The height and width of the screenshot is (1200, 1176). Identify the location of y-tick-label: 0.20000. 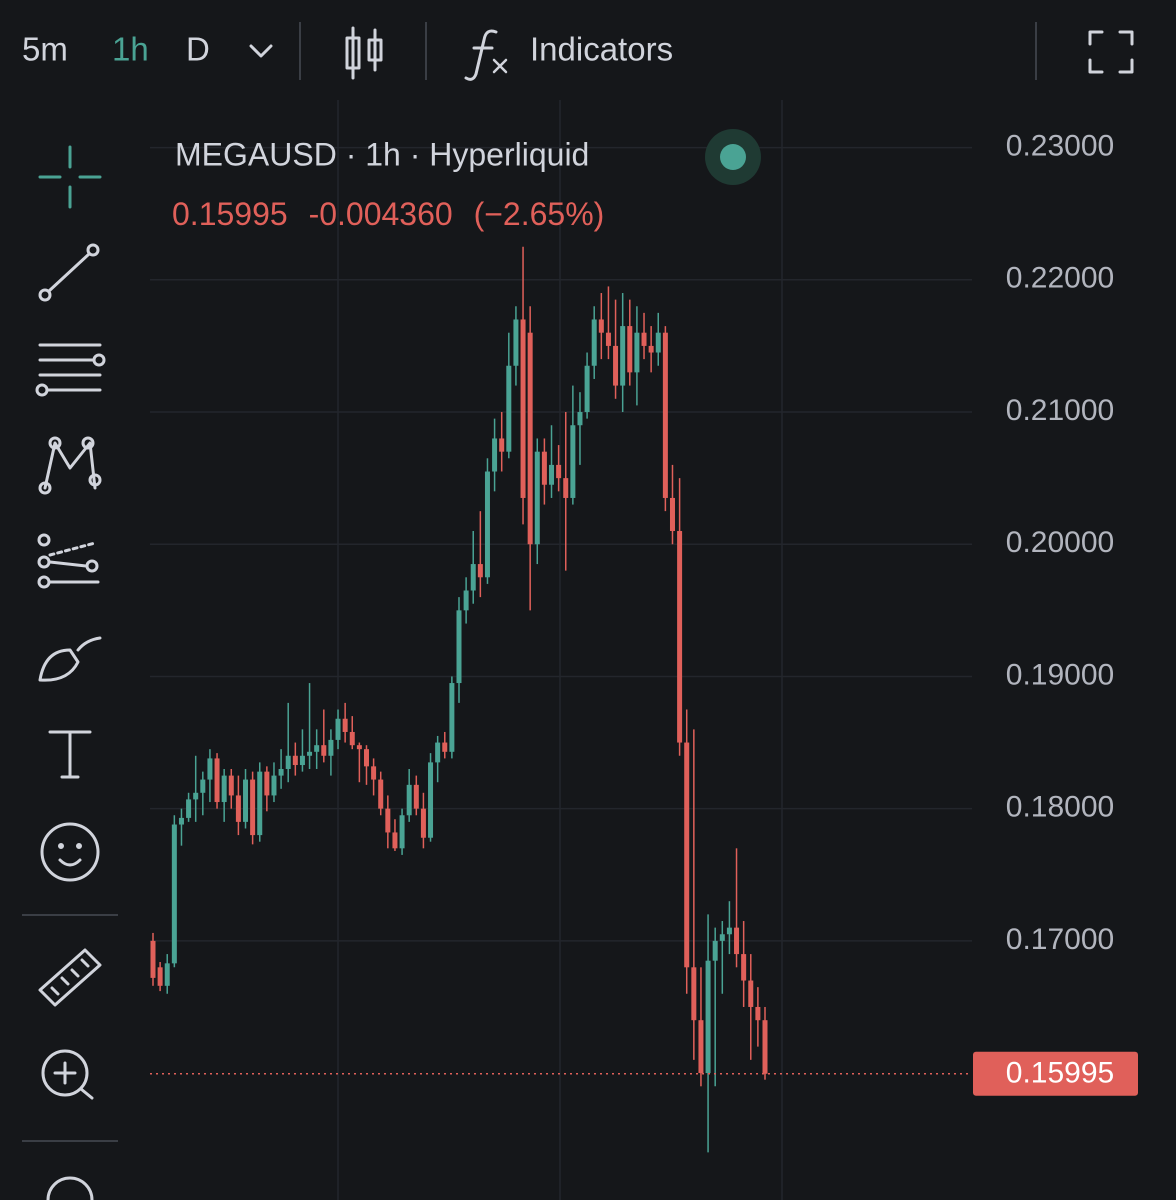
(1060, 542).